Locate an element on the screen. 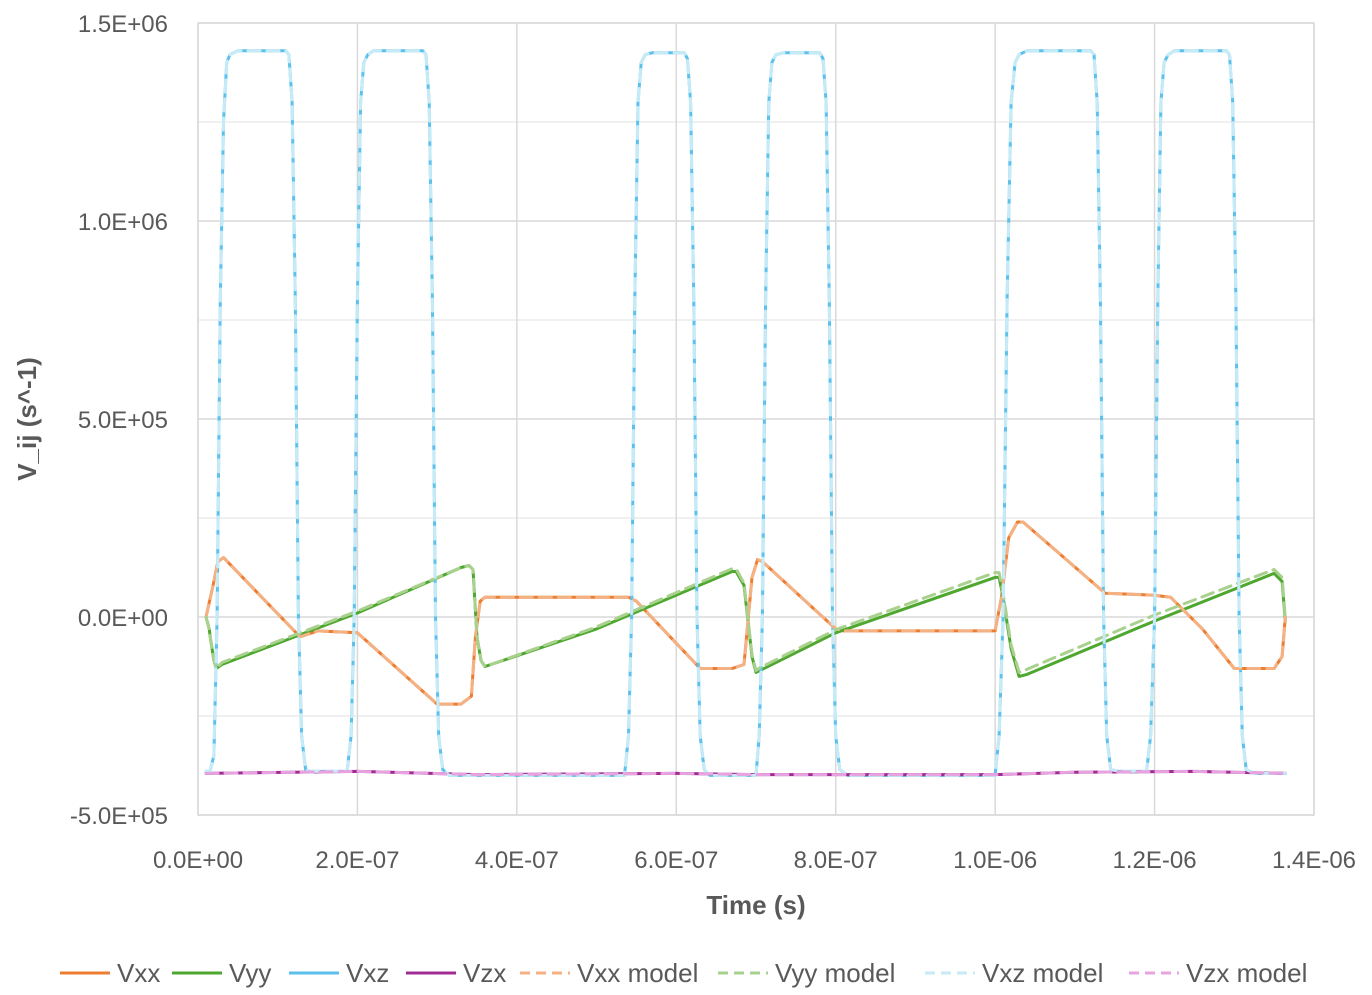 Image resolution: width=1372 pixels, height=995 pixels. legend-label-vzx-model: Vzx model is located at coordinates (1246, 973).